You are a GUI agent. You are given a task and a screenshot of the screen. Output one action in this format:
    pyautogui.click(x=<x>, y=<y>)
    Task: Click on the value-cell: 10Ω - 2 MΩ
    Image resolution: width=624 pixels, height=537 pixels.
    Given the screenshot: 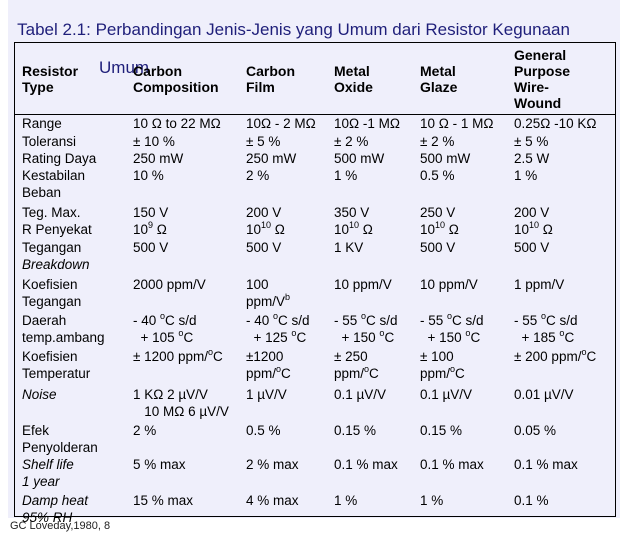 What is the action you would take?
    pyautogui.click(x=281, y=123)
    